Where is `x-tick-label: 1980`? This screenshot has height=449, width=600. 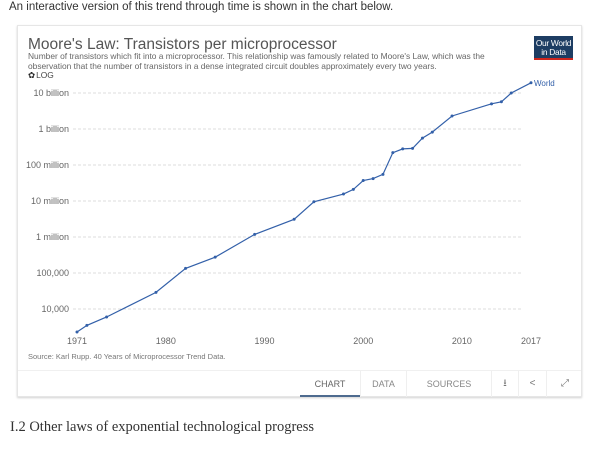
x-tick-label: 1980 is located at coordinates (166, 341).